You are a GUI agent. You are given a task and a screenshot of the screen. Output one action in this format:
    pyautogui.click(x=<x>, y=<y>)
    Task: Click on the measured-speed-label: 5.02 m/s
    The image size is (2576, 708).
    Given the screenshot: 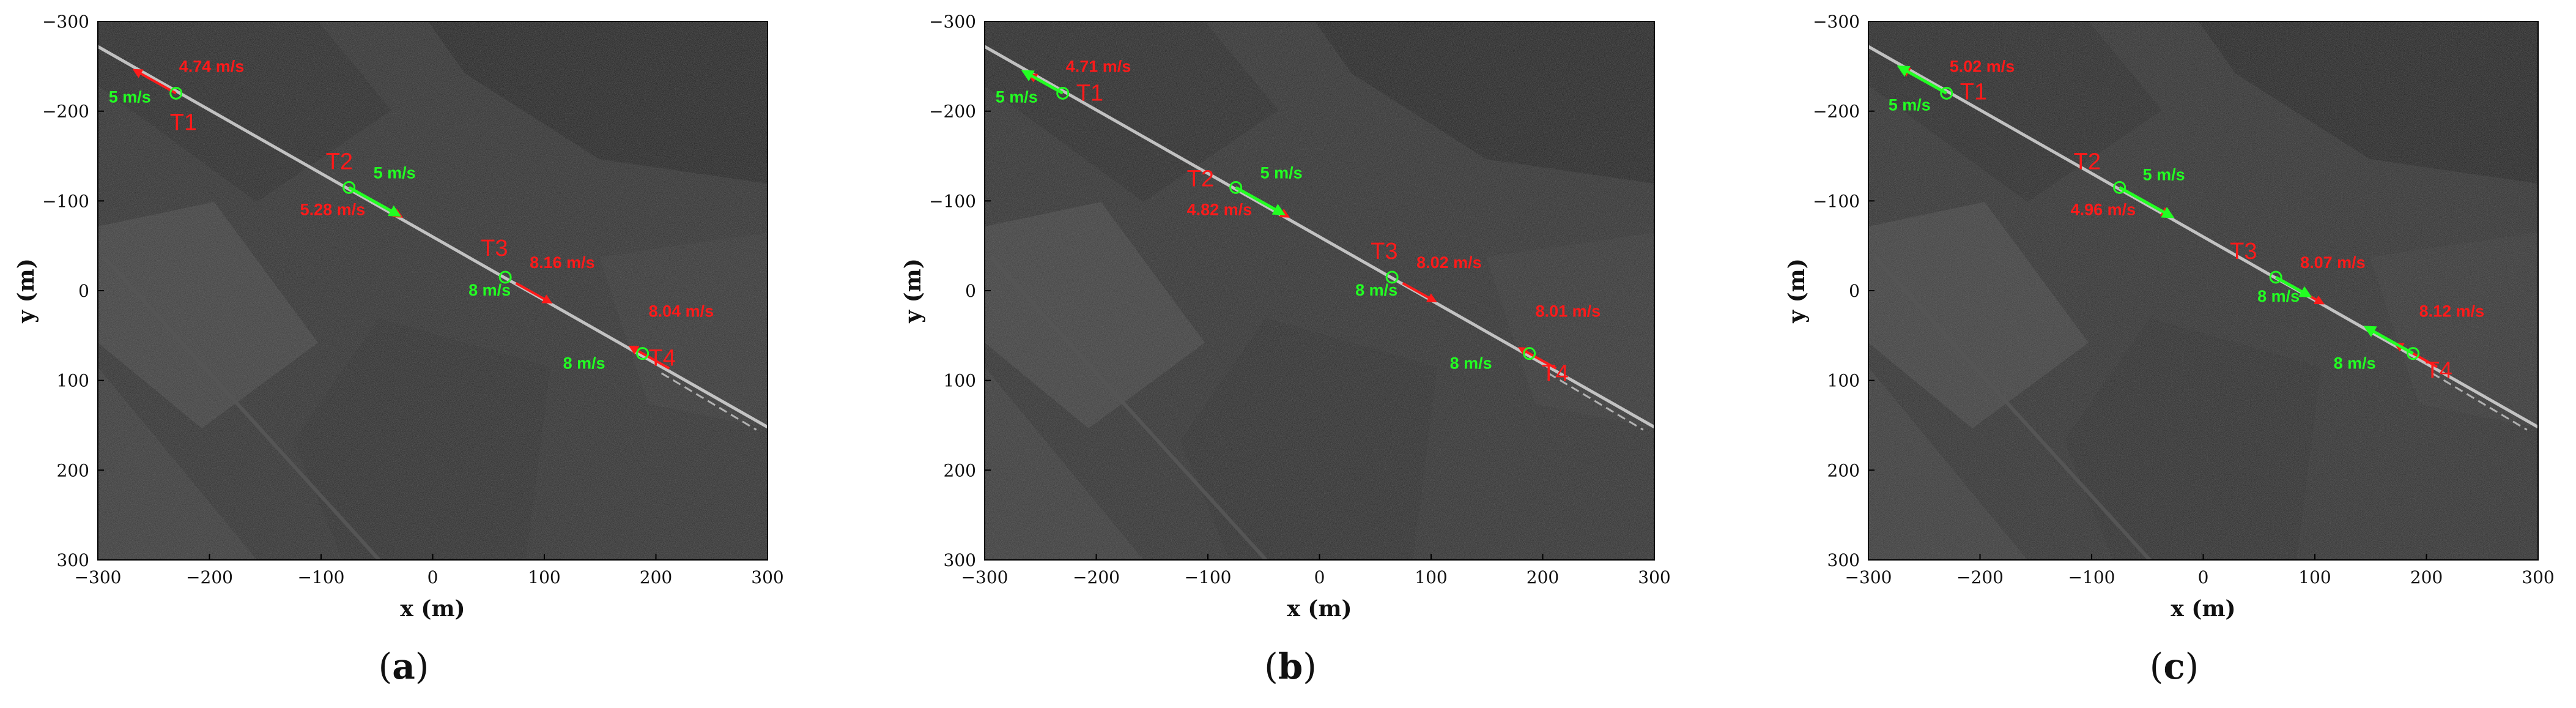 What is the action you would take?
    pyautogui.click(x=1982, y=66)
    